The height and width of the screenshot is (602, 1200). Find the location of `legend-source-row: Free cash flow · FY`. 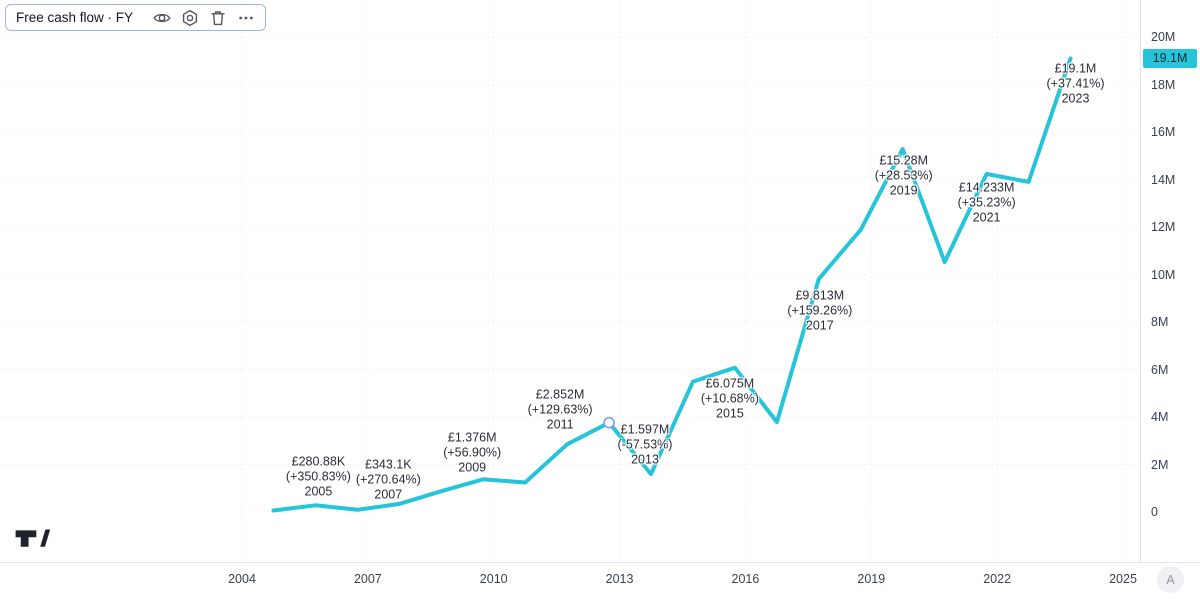

legend-source-row: Free cash flow · FY is located at coordinates (136, 17).